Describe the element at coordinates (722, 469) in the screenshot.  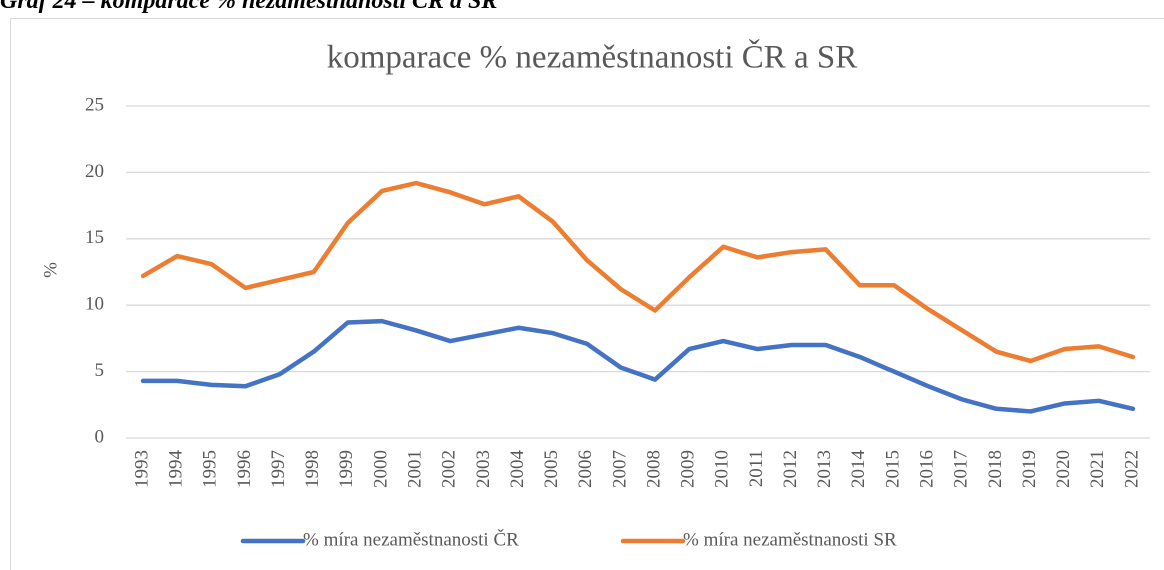
I see `x-tick-label: 2010` at that location.